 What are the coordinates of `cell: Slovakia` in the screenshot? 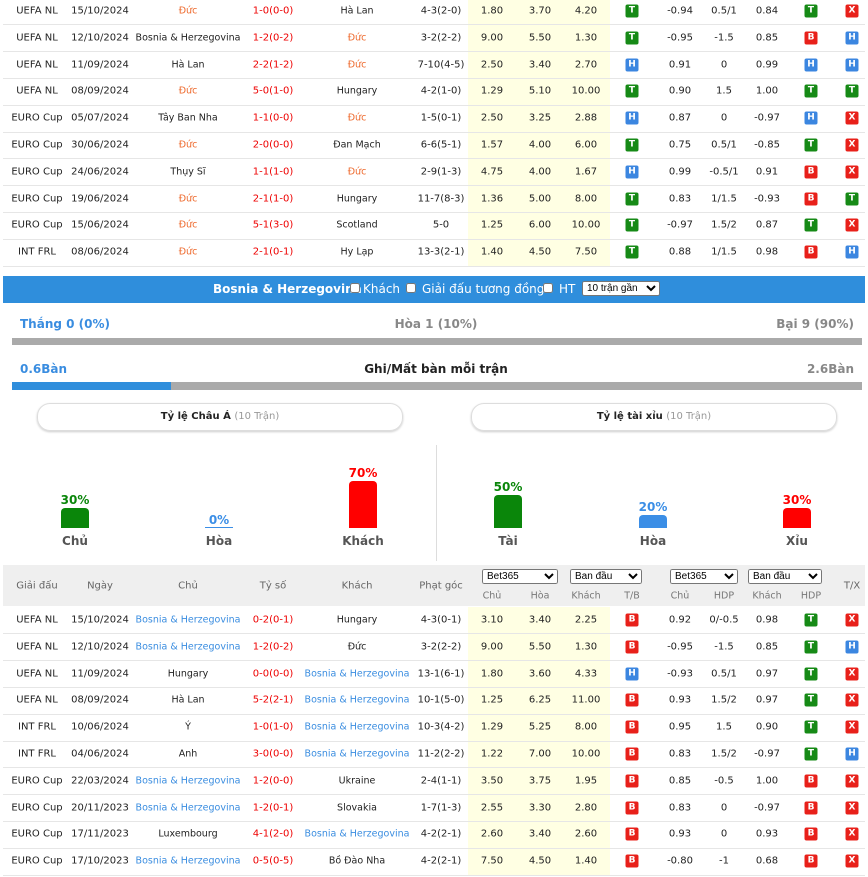 It's located at (357, 808).